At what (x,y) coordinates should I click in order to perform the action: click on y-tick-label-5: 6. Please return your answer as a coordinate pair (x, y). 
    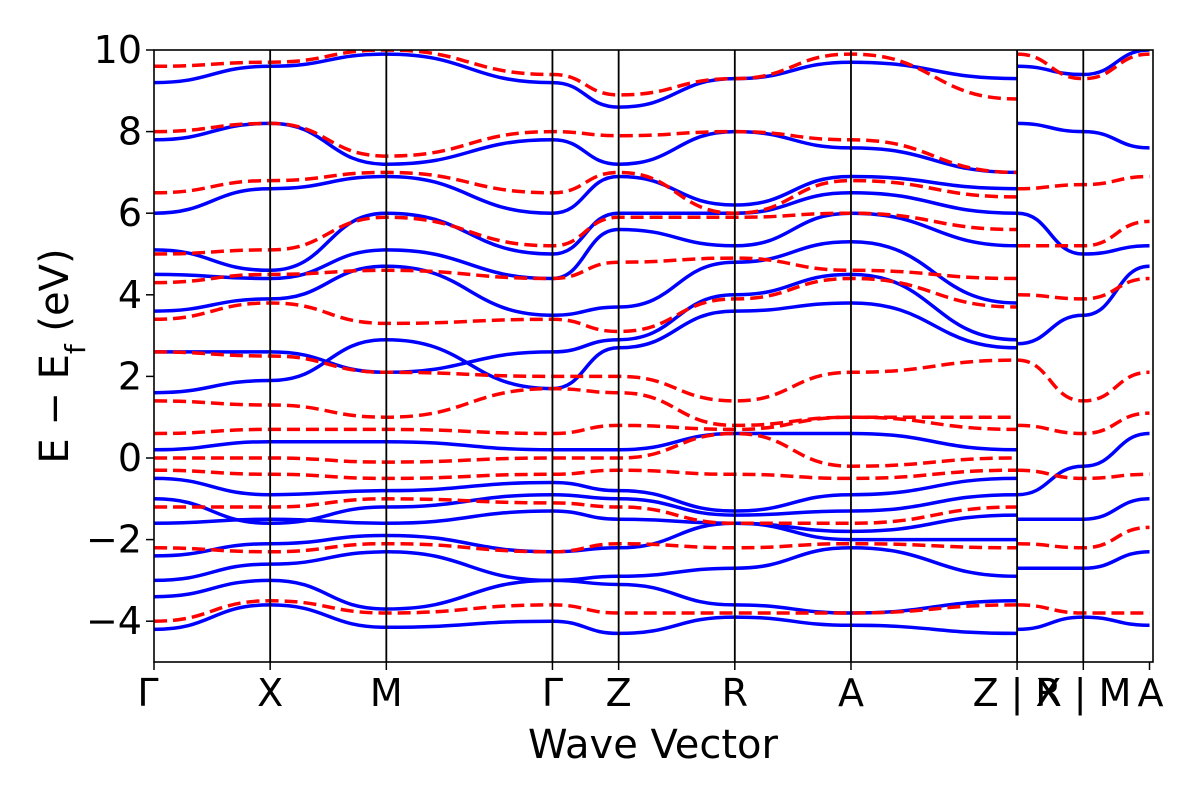
    Looking at the image, I should click on (130, 213).